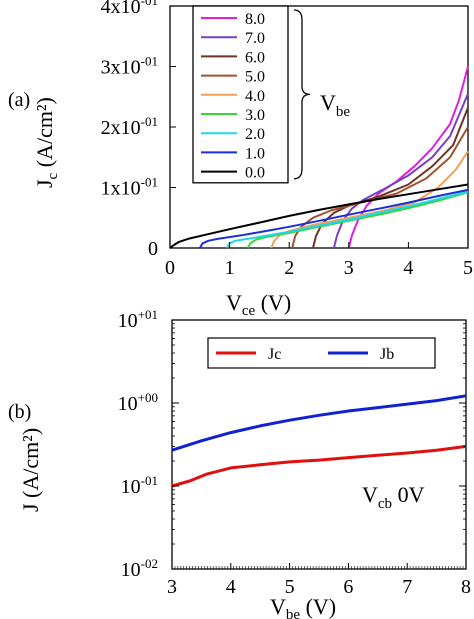  I want to click on y-axis-label-a: Jc (A/cm²), so click(46, 142).